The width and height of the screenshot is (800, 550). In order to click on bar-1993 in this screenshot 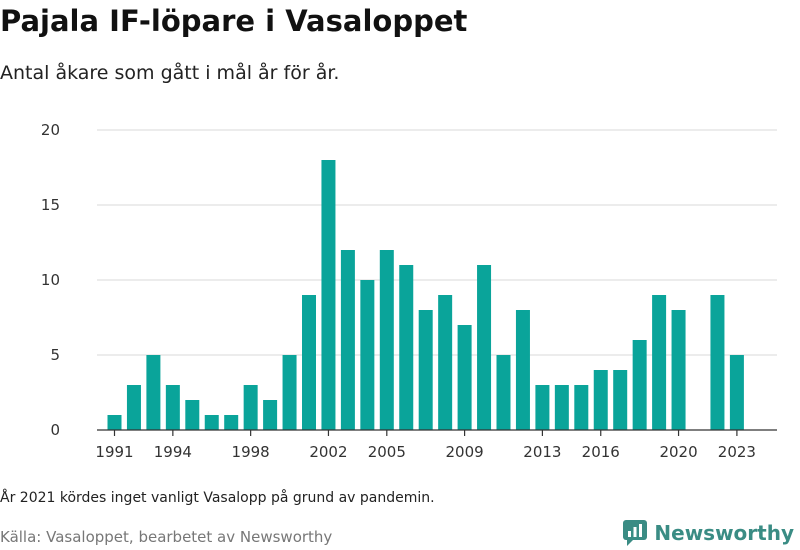, I will do `click(153, 392)`.